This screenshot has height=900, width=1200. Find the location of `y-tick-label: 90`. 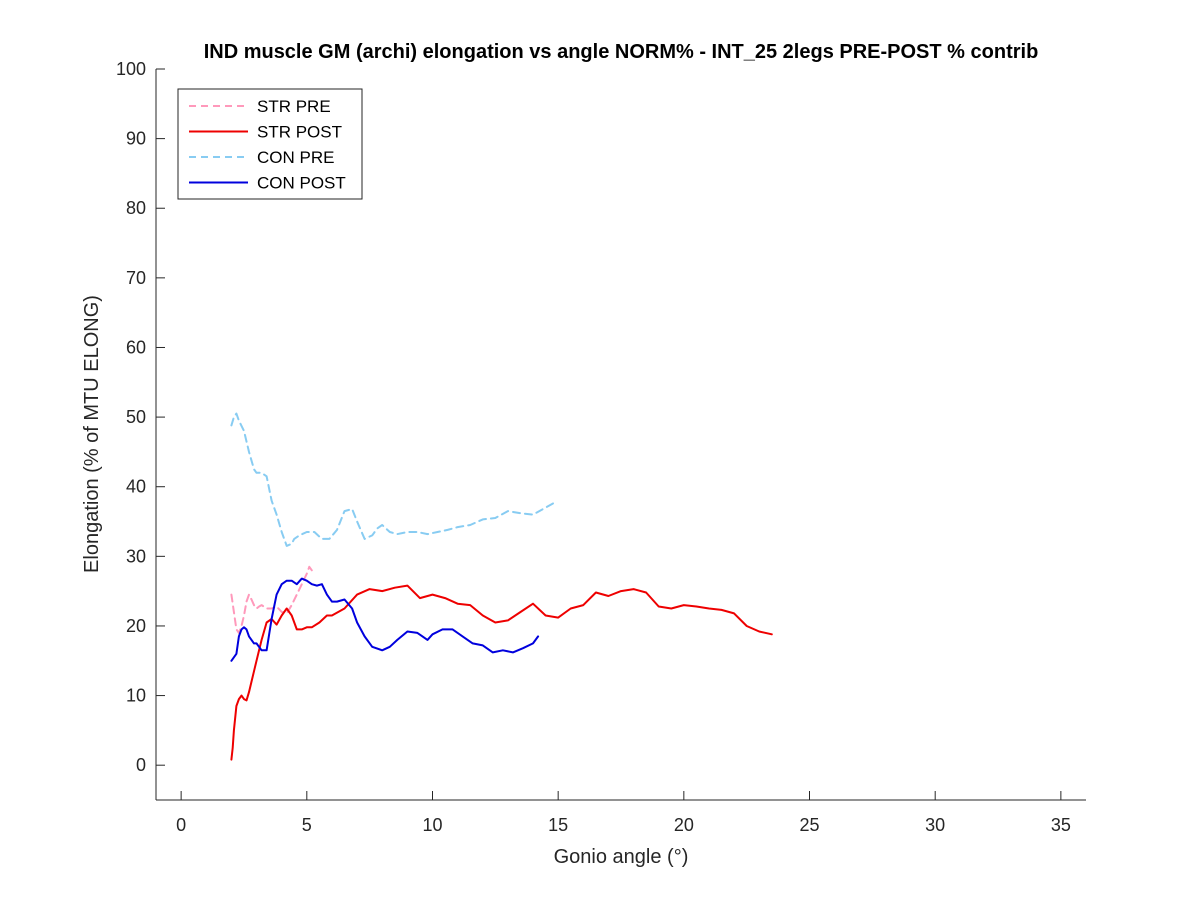

y-tick-label: 90 is located at coordinates (136, 139).